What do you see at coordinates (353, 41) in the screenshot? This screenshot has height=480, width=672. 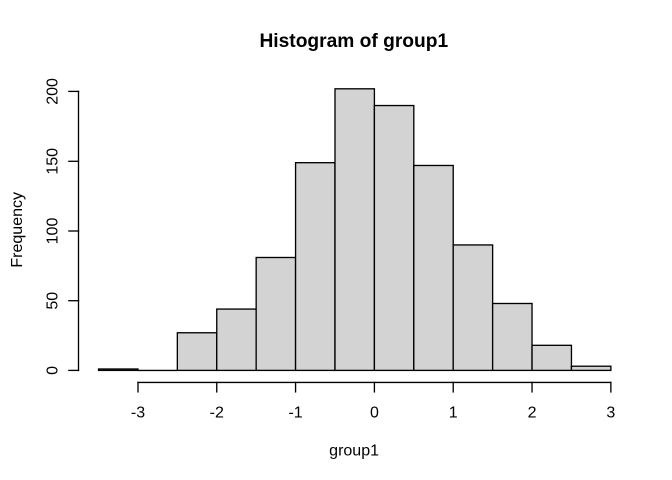 I see `svg-text: Histogram of group1` at bounding box center [353, 41].